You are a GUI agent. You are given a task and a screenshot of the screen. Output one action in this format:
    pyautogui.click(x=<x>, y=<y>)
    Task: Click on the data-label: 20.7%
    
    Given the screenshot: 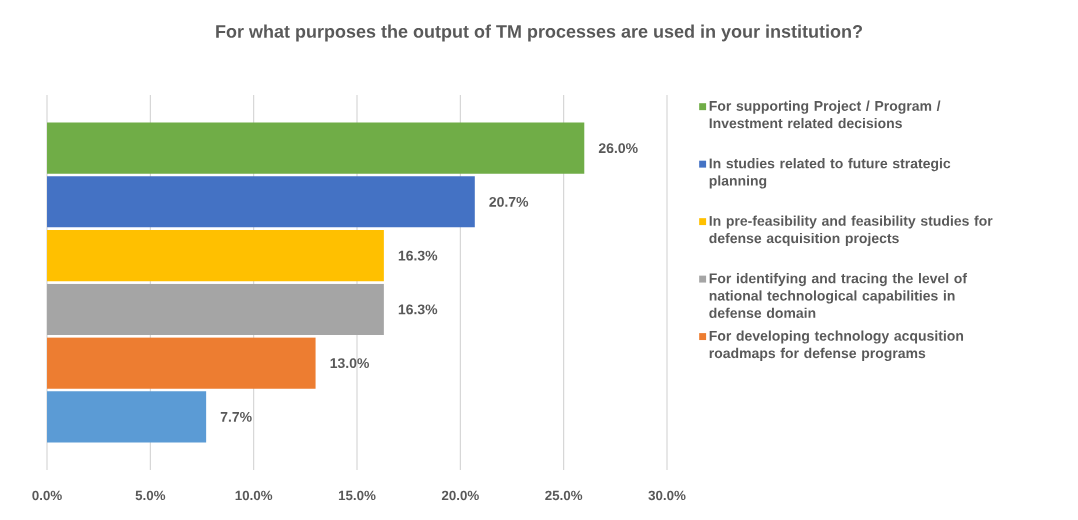 What is the action you would take?
    pyautogui.click(x=509, y=201)
    